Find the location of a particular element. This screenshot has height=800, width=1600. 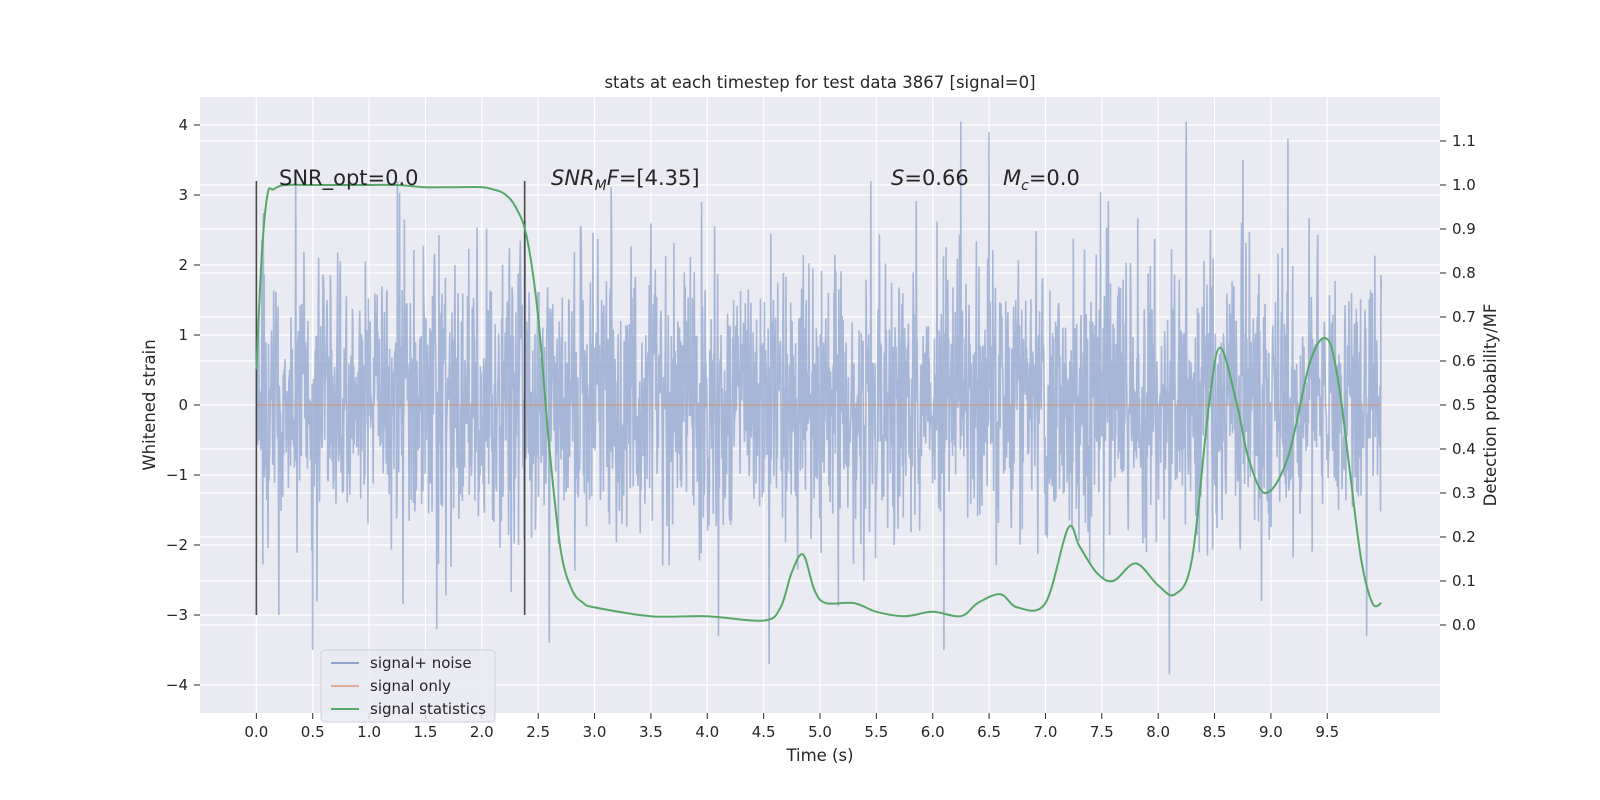

x-tick-label: 3.5 is located at coordinates (651, 732).